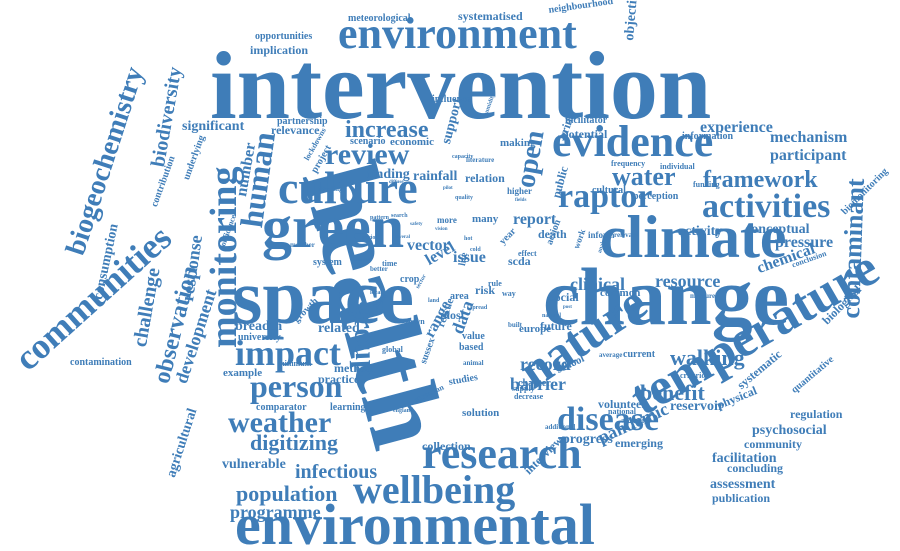 This screenshot has height=551, width=900. What do you see at coordinates (545, 364) in the screenshot?
I see `cloud-word: record` at bounding box center [545, 364].